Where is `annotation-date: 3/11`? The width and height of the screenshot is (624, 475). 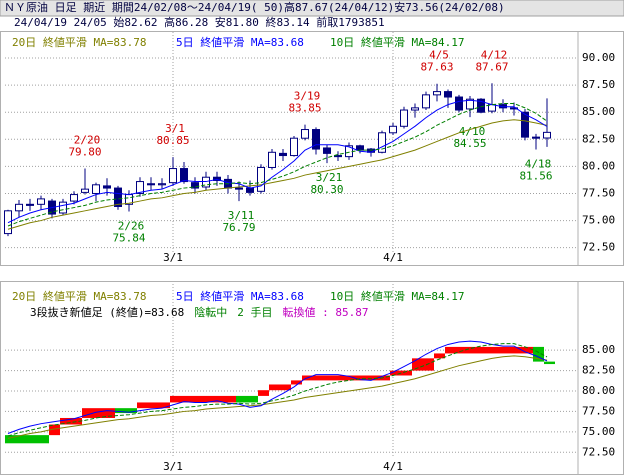 annotation-date: 3/11 is located at coordinates (241, 215).